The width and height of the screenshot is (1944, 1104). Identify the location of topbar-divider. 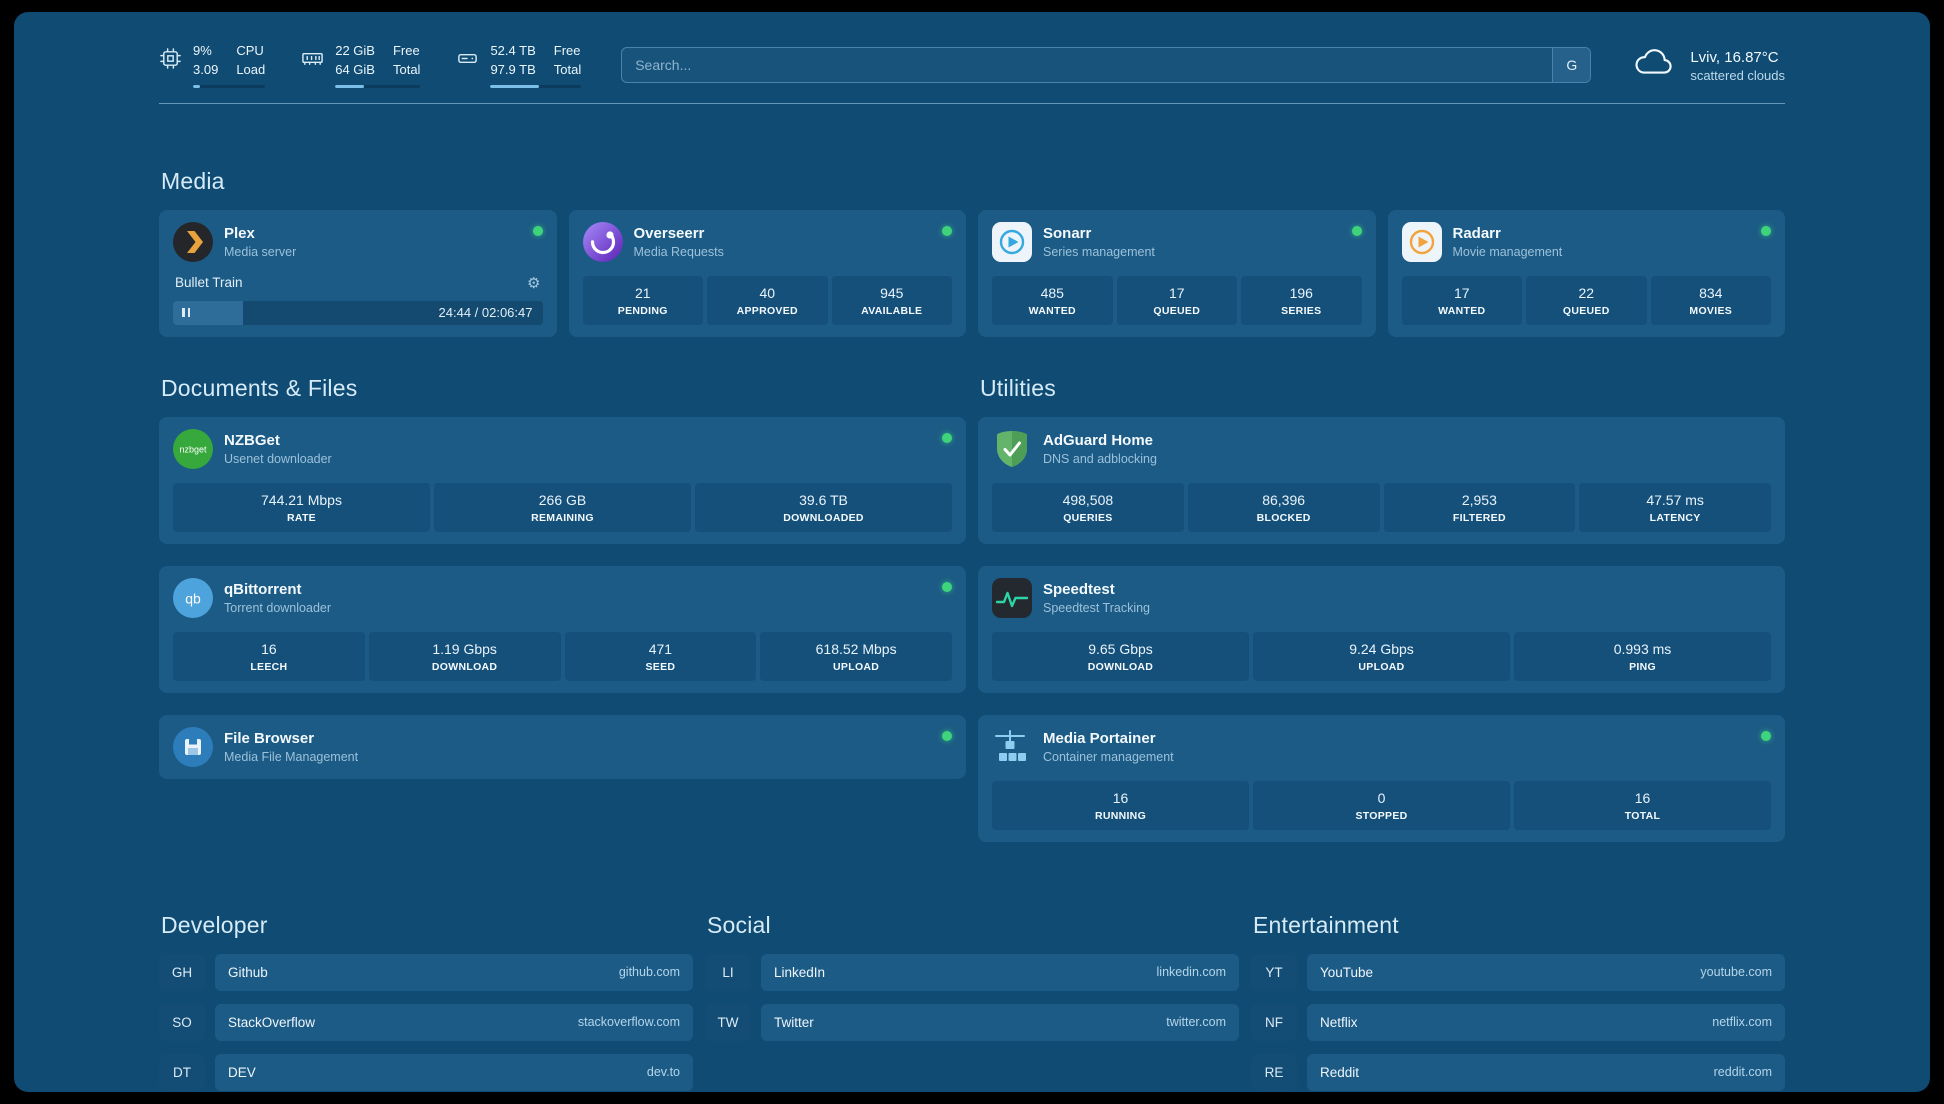
(972, 103).